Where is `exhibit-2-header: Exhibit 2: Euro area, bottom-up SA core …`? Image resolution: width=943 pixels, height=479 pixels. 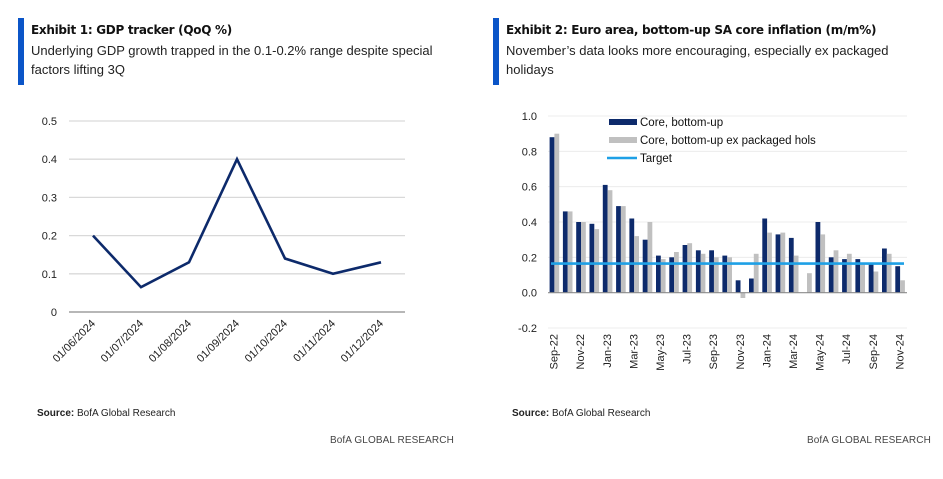
exhibit-2-header: Exhibit 2: Euro area, bottom-up SA core … is located at coordinates (709, 51).